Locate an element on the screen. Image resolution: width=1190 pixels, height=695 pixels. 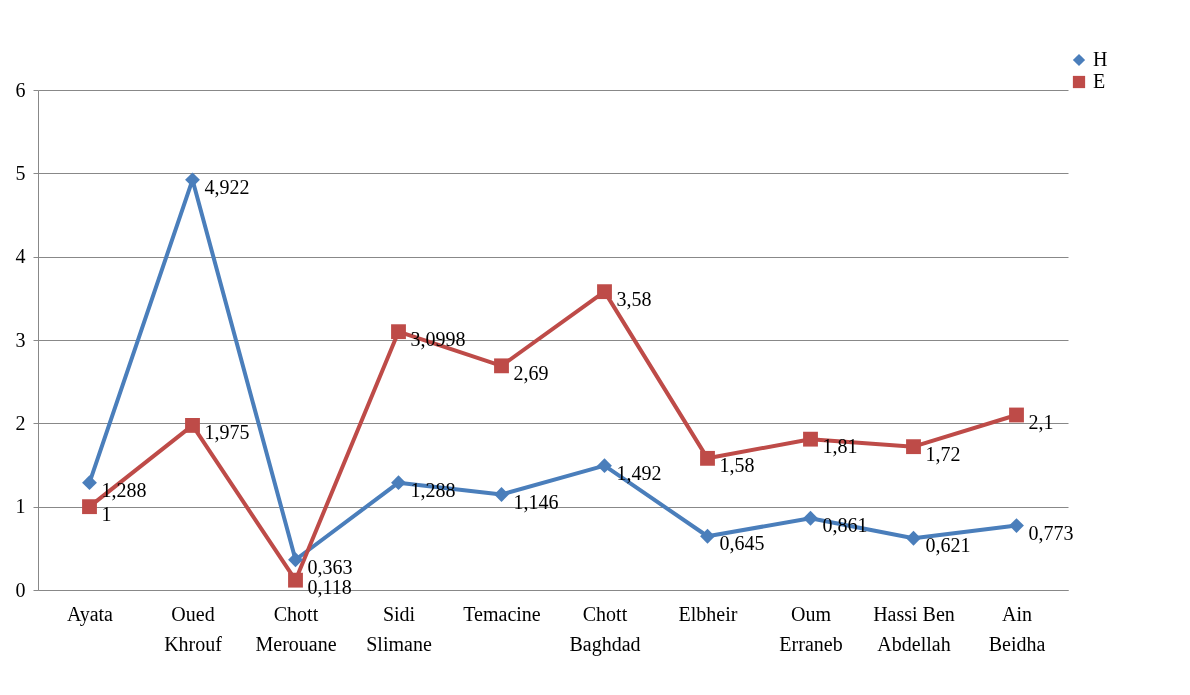
x-tick-label: Hassi Ben Abdellah is located at coordinates (914, 628).